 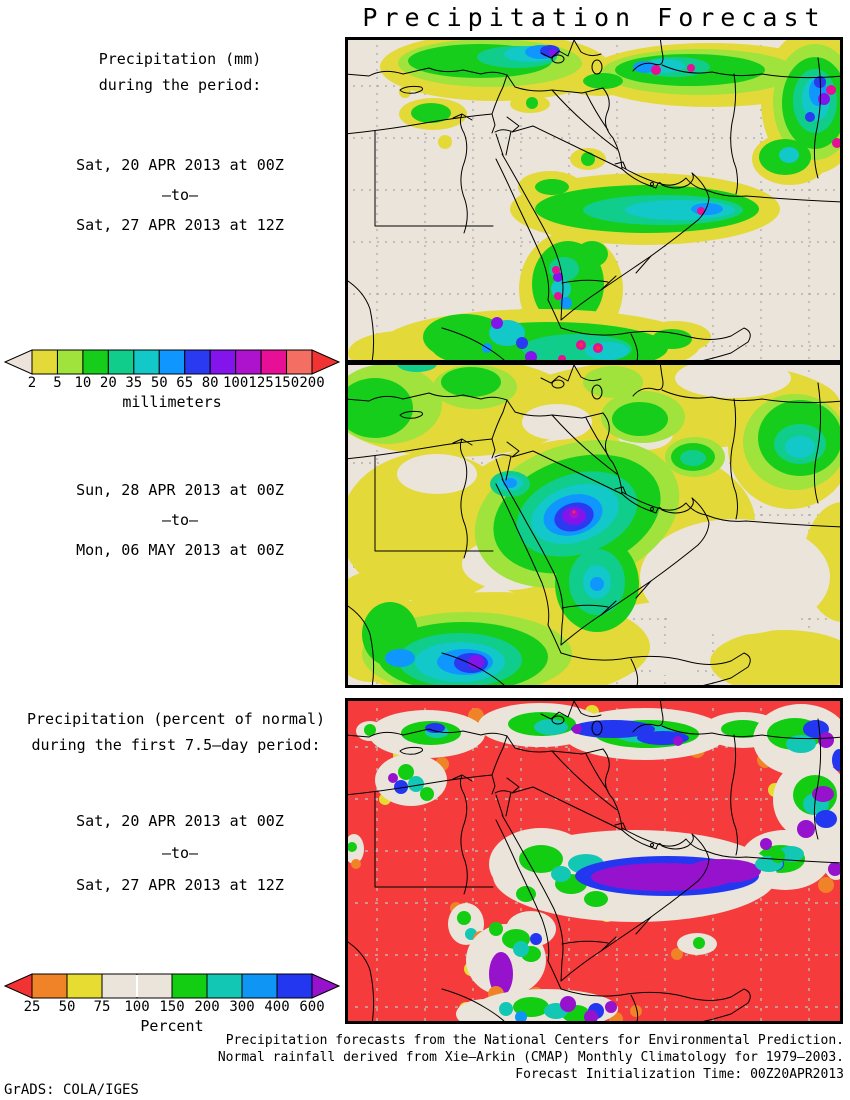 I want to click on legend-tick-label: 300, so click(x=242, y=1007).